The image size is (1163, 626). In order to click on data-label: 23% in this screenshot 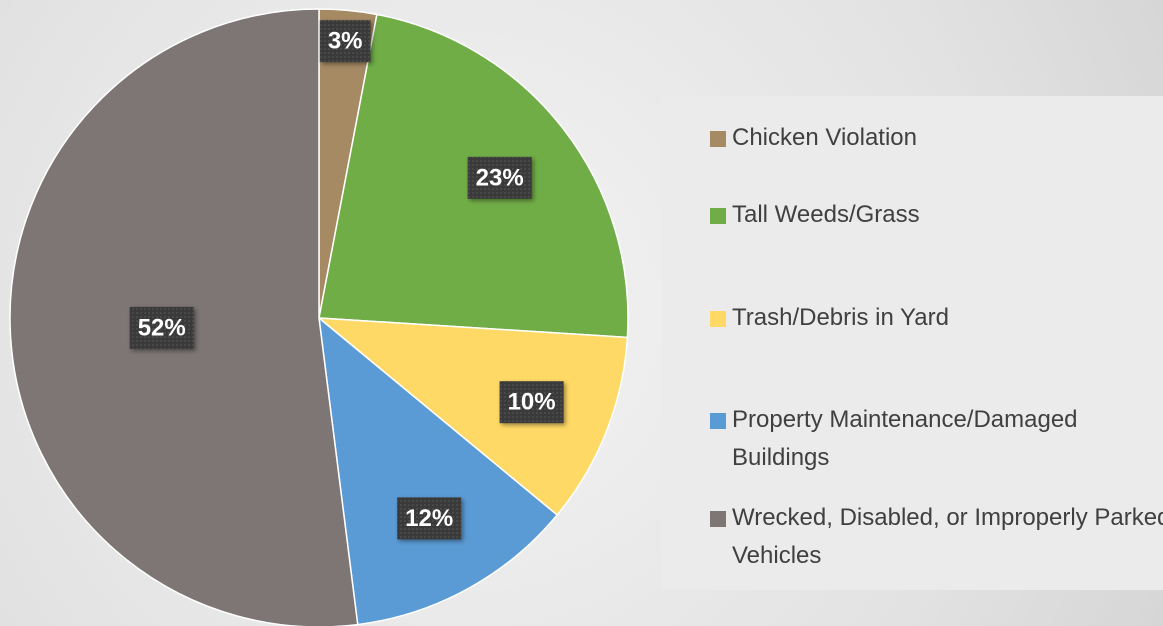, I will do `click(499, 177)`.